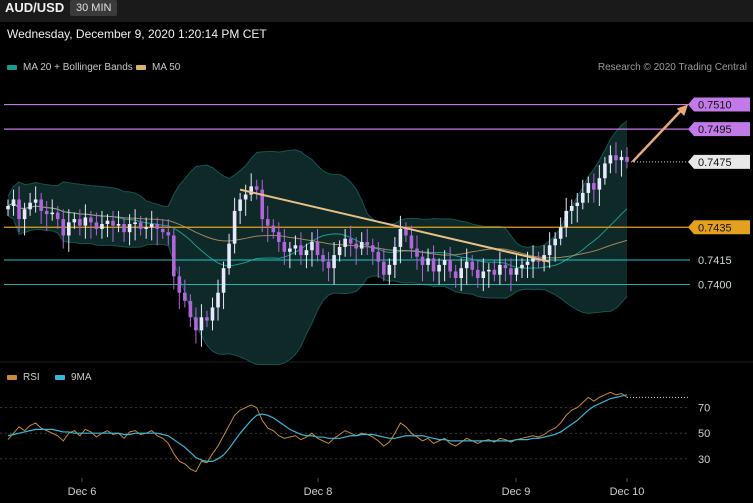 The image size is (753, 503). What do you see at coordinates (516, 492) in the screenshot?
I see `x-tick-label: Dec 9` at bounding box center [516, 492].